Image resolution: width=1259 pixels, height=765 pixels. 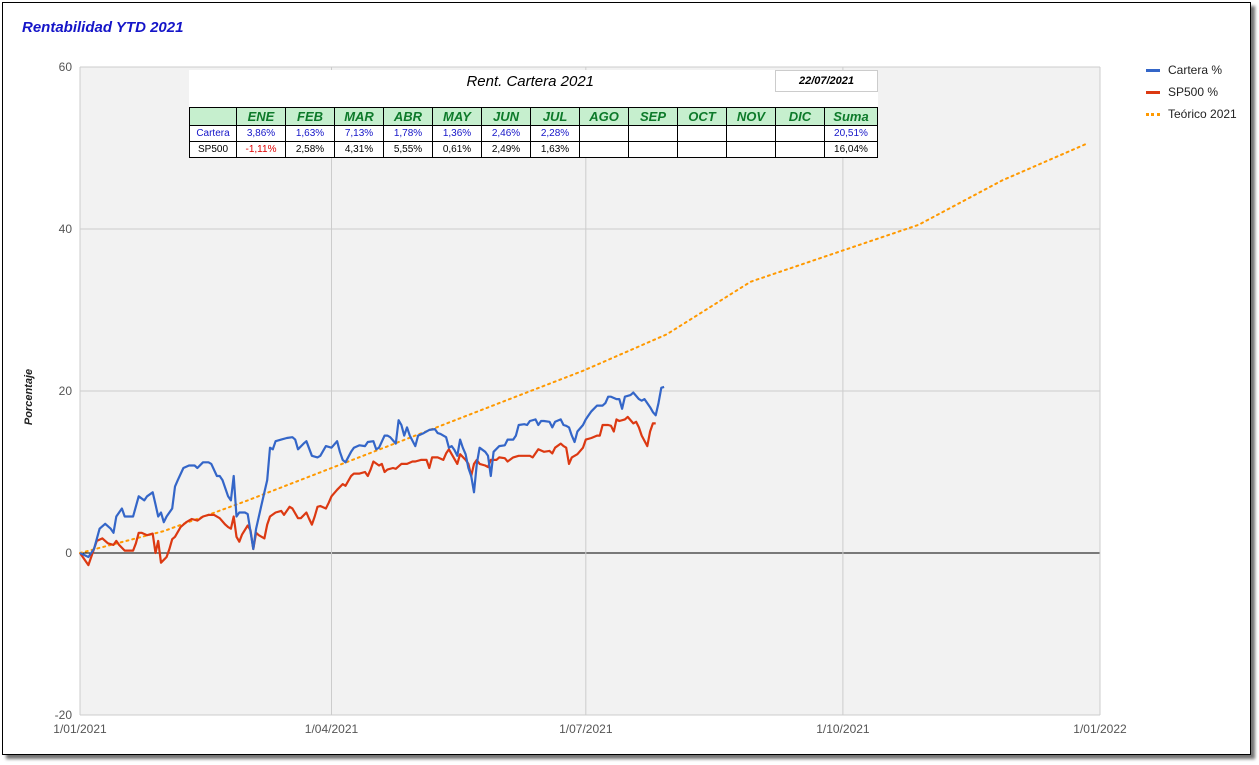 I want to click on table-header-jul: JUL, so click(x=555, y=116).